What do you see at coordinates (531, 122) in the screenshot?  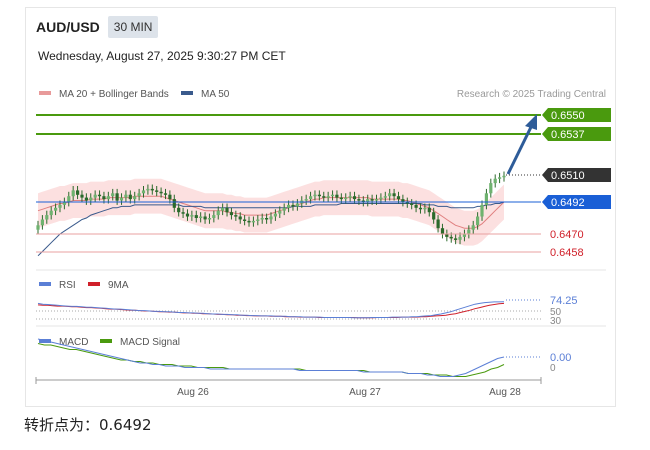 I see `target-arrow-head` at bounding box center [531, 122].